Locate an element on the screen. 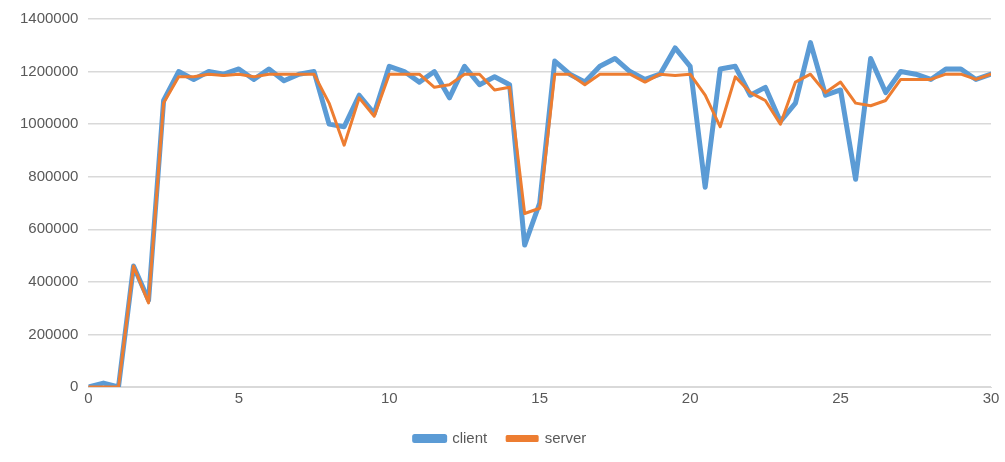 This screenshot has width=1005, height=462. x-tick-label: 5 is located at coordinates (238, 398).